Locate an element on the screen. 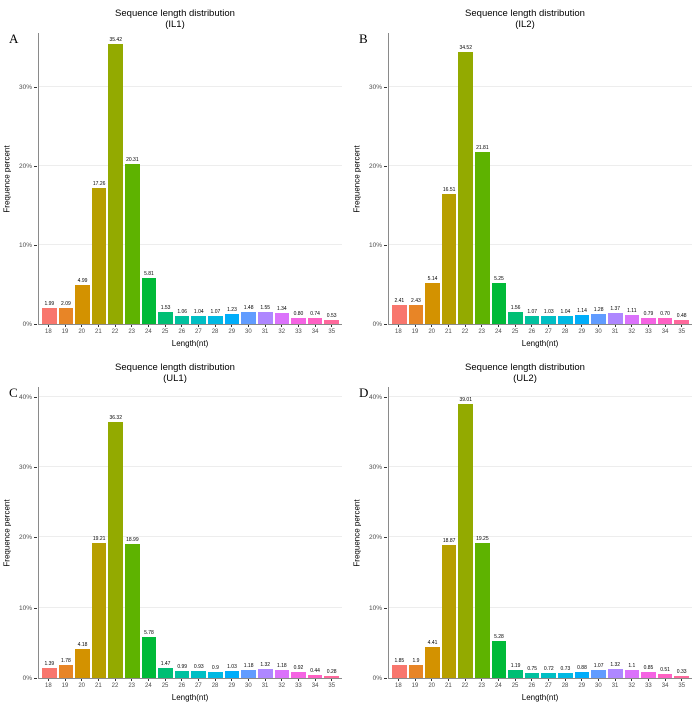 This screenshot has width=700, height=708. bar-slot: 0.28 is located at coordinates (331, 673).